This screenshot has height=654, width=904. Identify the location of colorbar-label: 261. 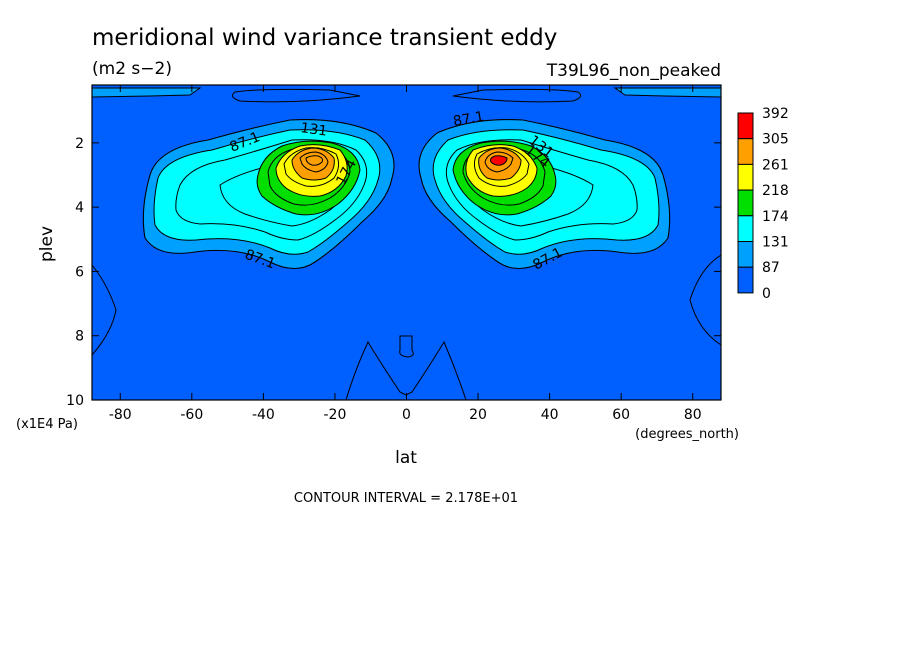
(775, 165).